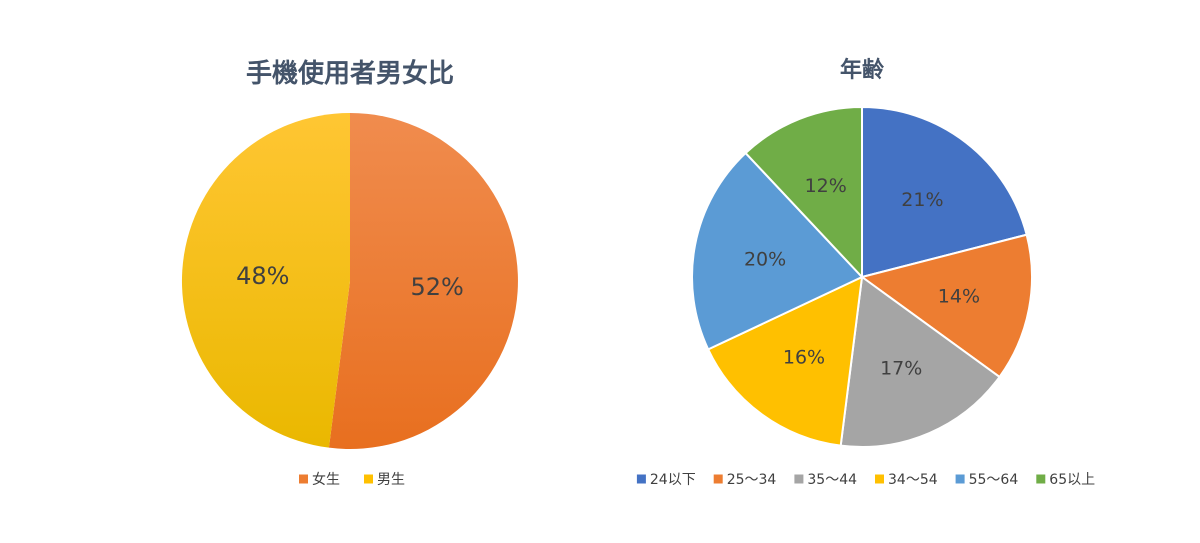  I want to click on data-label-5: 20%, so click(765, 259).